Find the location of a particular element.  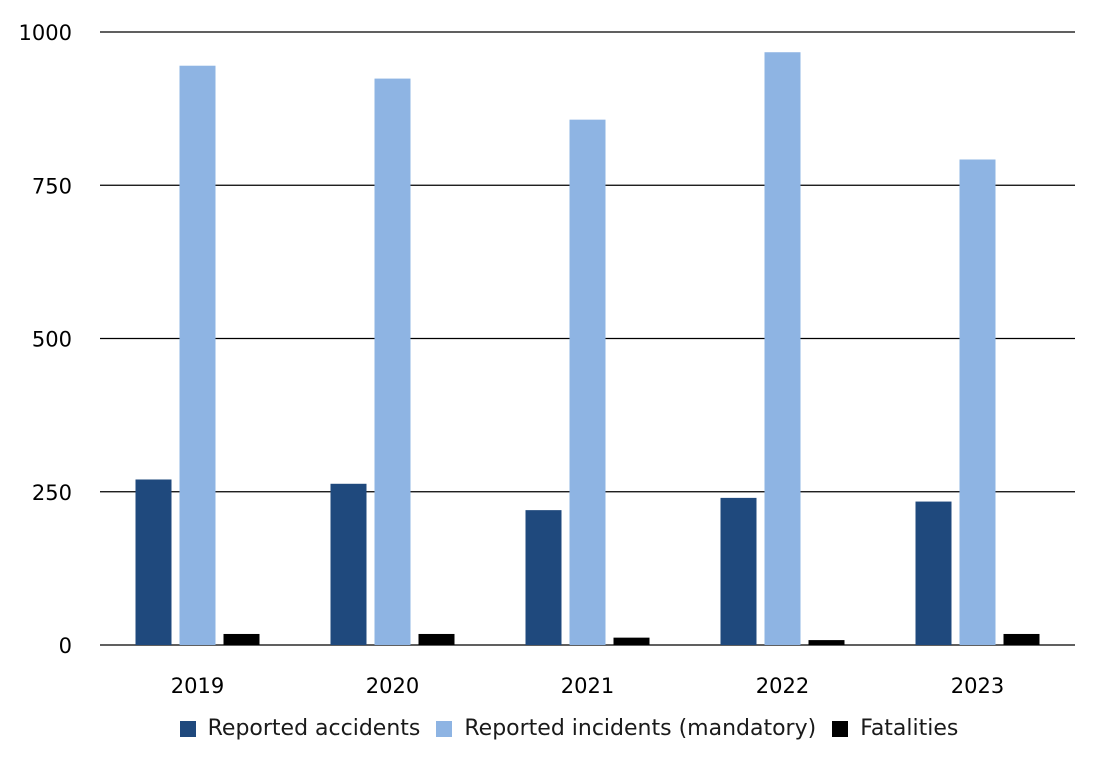

bar-reported-accidents-2020 is located at coordinates (348, 564).